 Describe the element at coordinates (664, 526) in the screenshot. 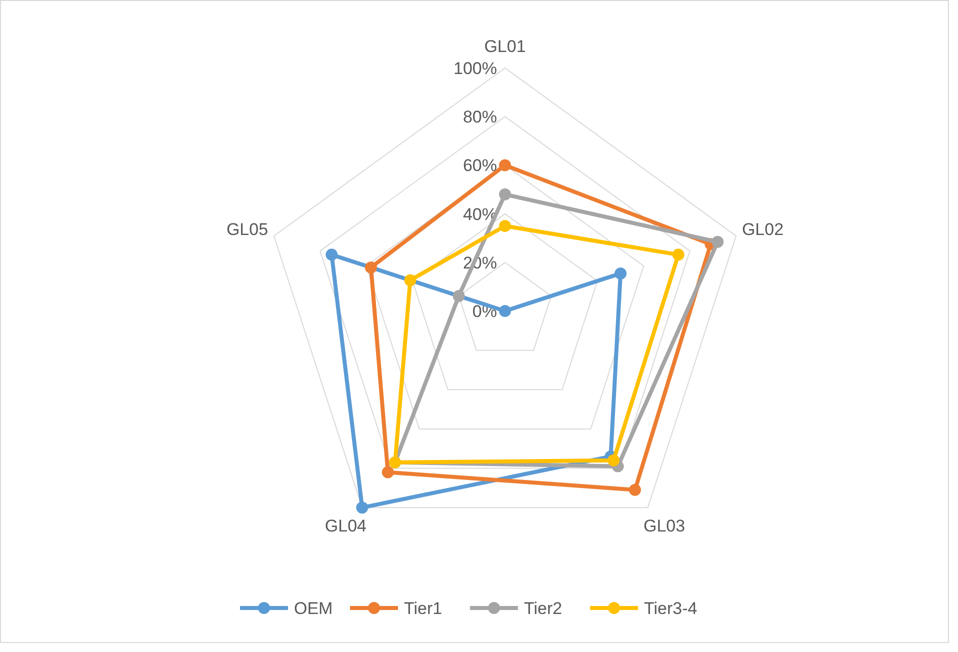

I see `spoke-label: GL03` at that location.